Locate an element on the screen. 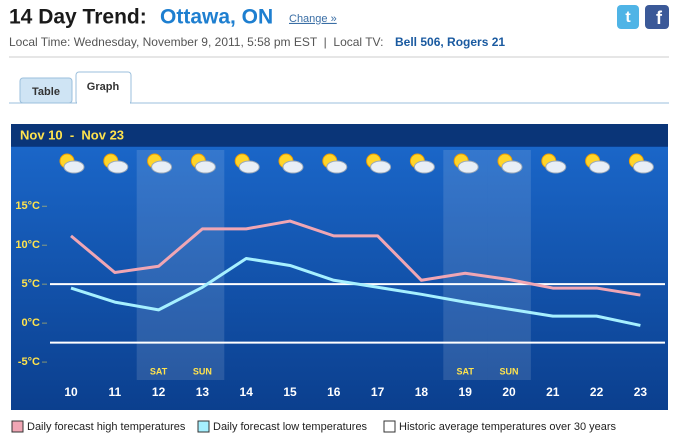 The image size is (679, 444). y-tick-label: 10°C is located at coordinates (27, 245).